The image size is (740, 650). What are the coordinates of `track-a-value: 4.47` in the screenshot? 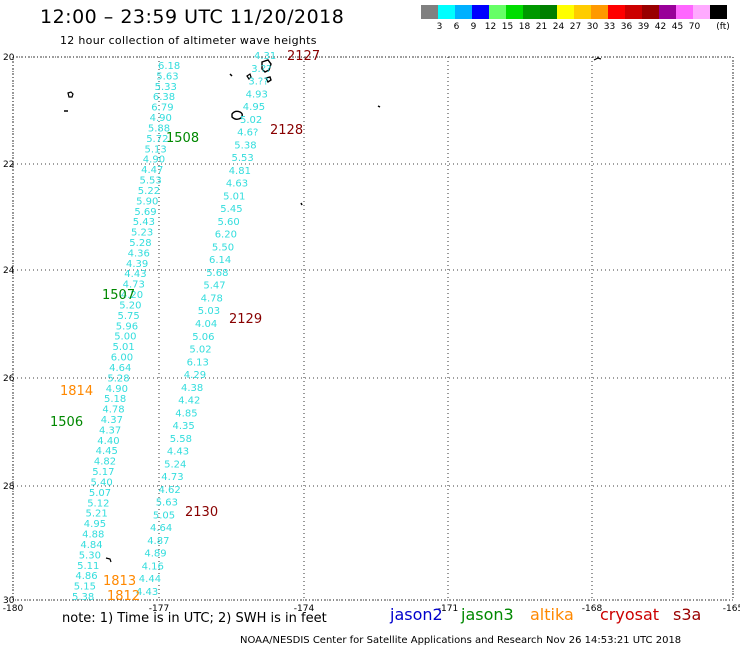 It's located at (152, 170).